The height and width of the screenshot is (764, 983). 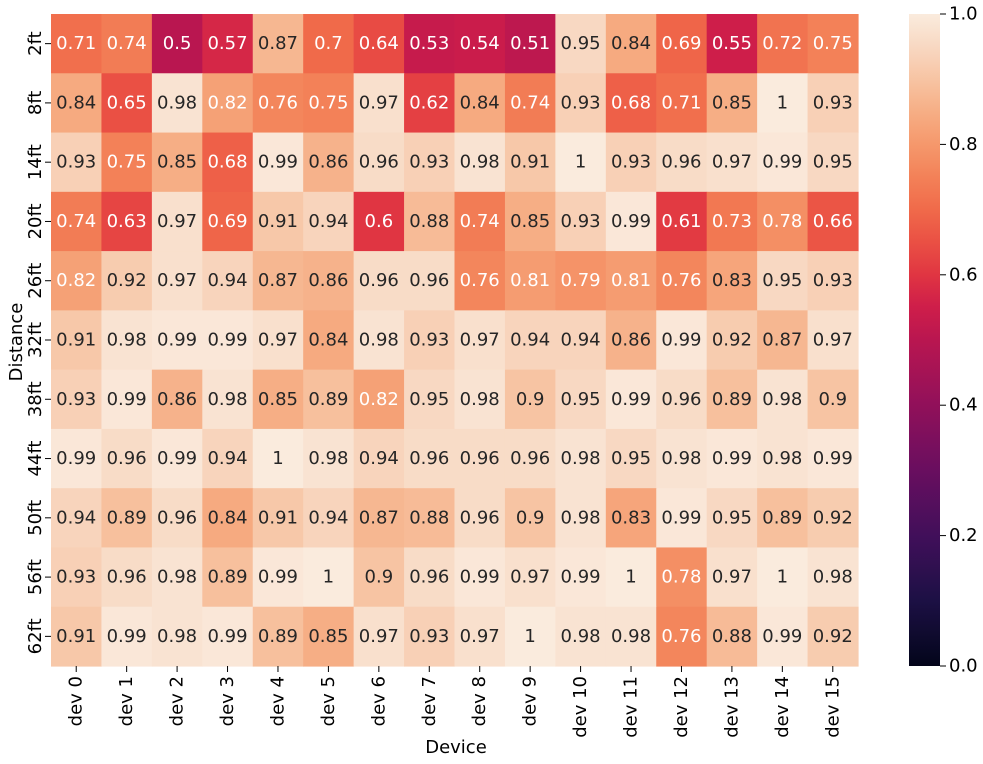 I want to click on cell-value-label: 0.89, so click(x=732, y=399).